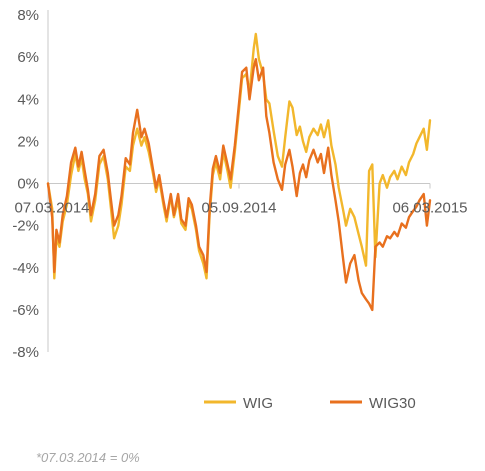 This screenshot has height=471, width=485. Describe the element at coordinates (310, 403) in the screenshot. I see `legend: WIG WIG30` at that location.